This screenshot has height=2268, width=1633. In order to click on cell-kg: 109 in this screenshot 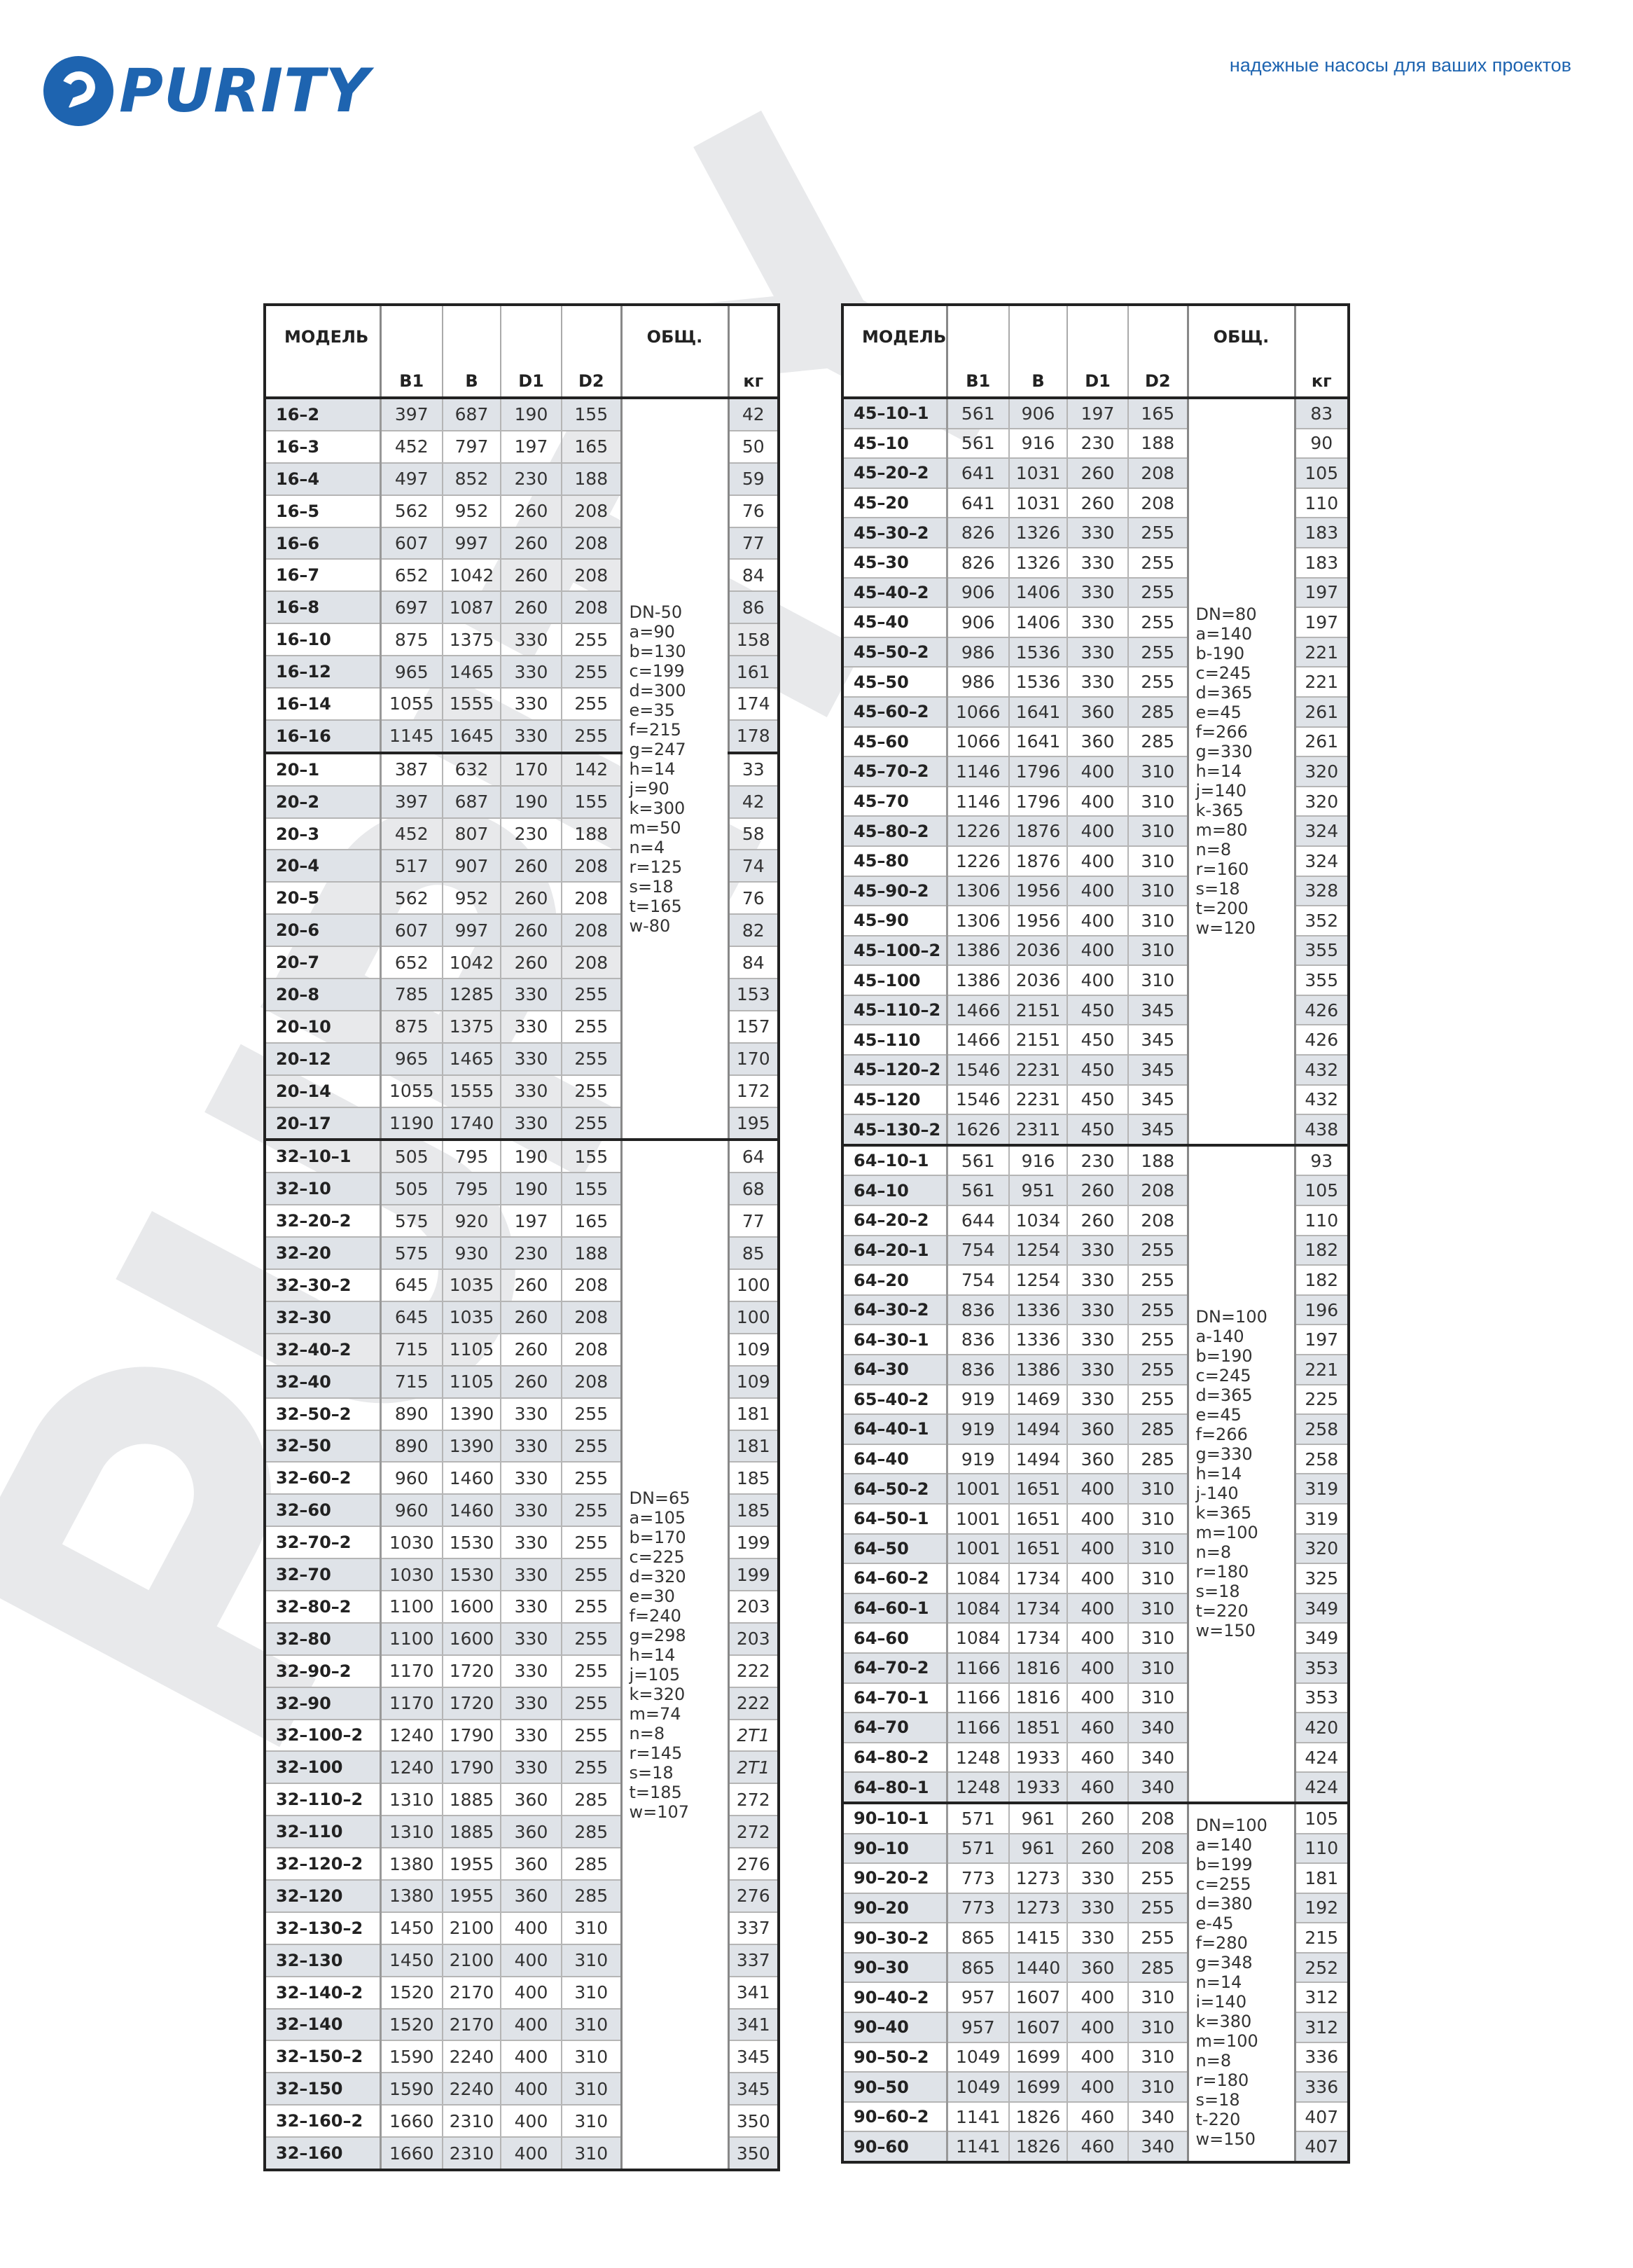, I will do `click(753, 1381)`.